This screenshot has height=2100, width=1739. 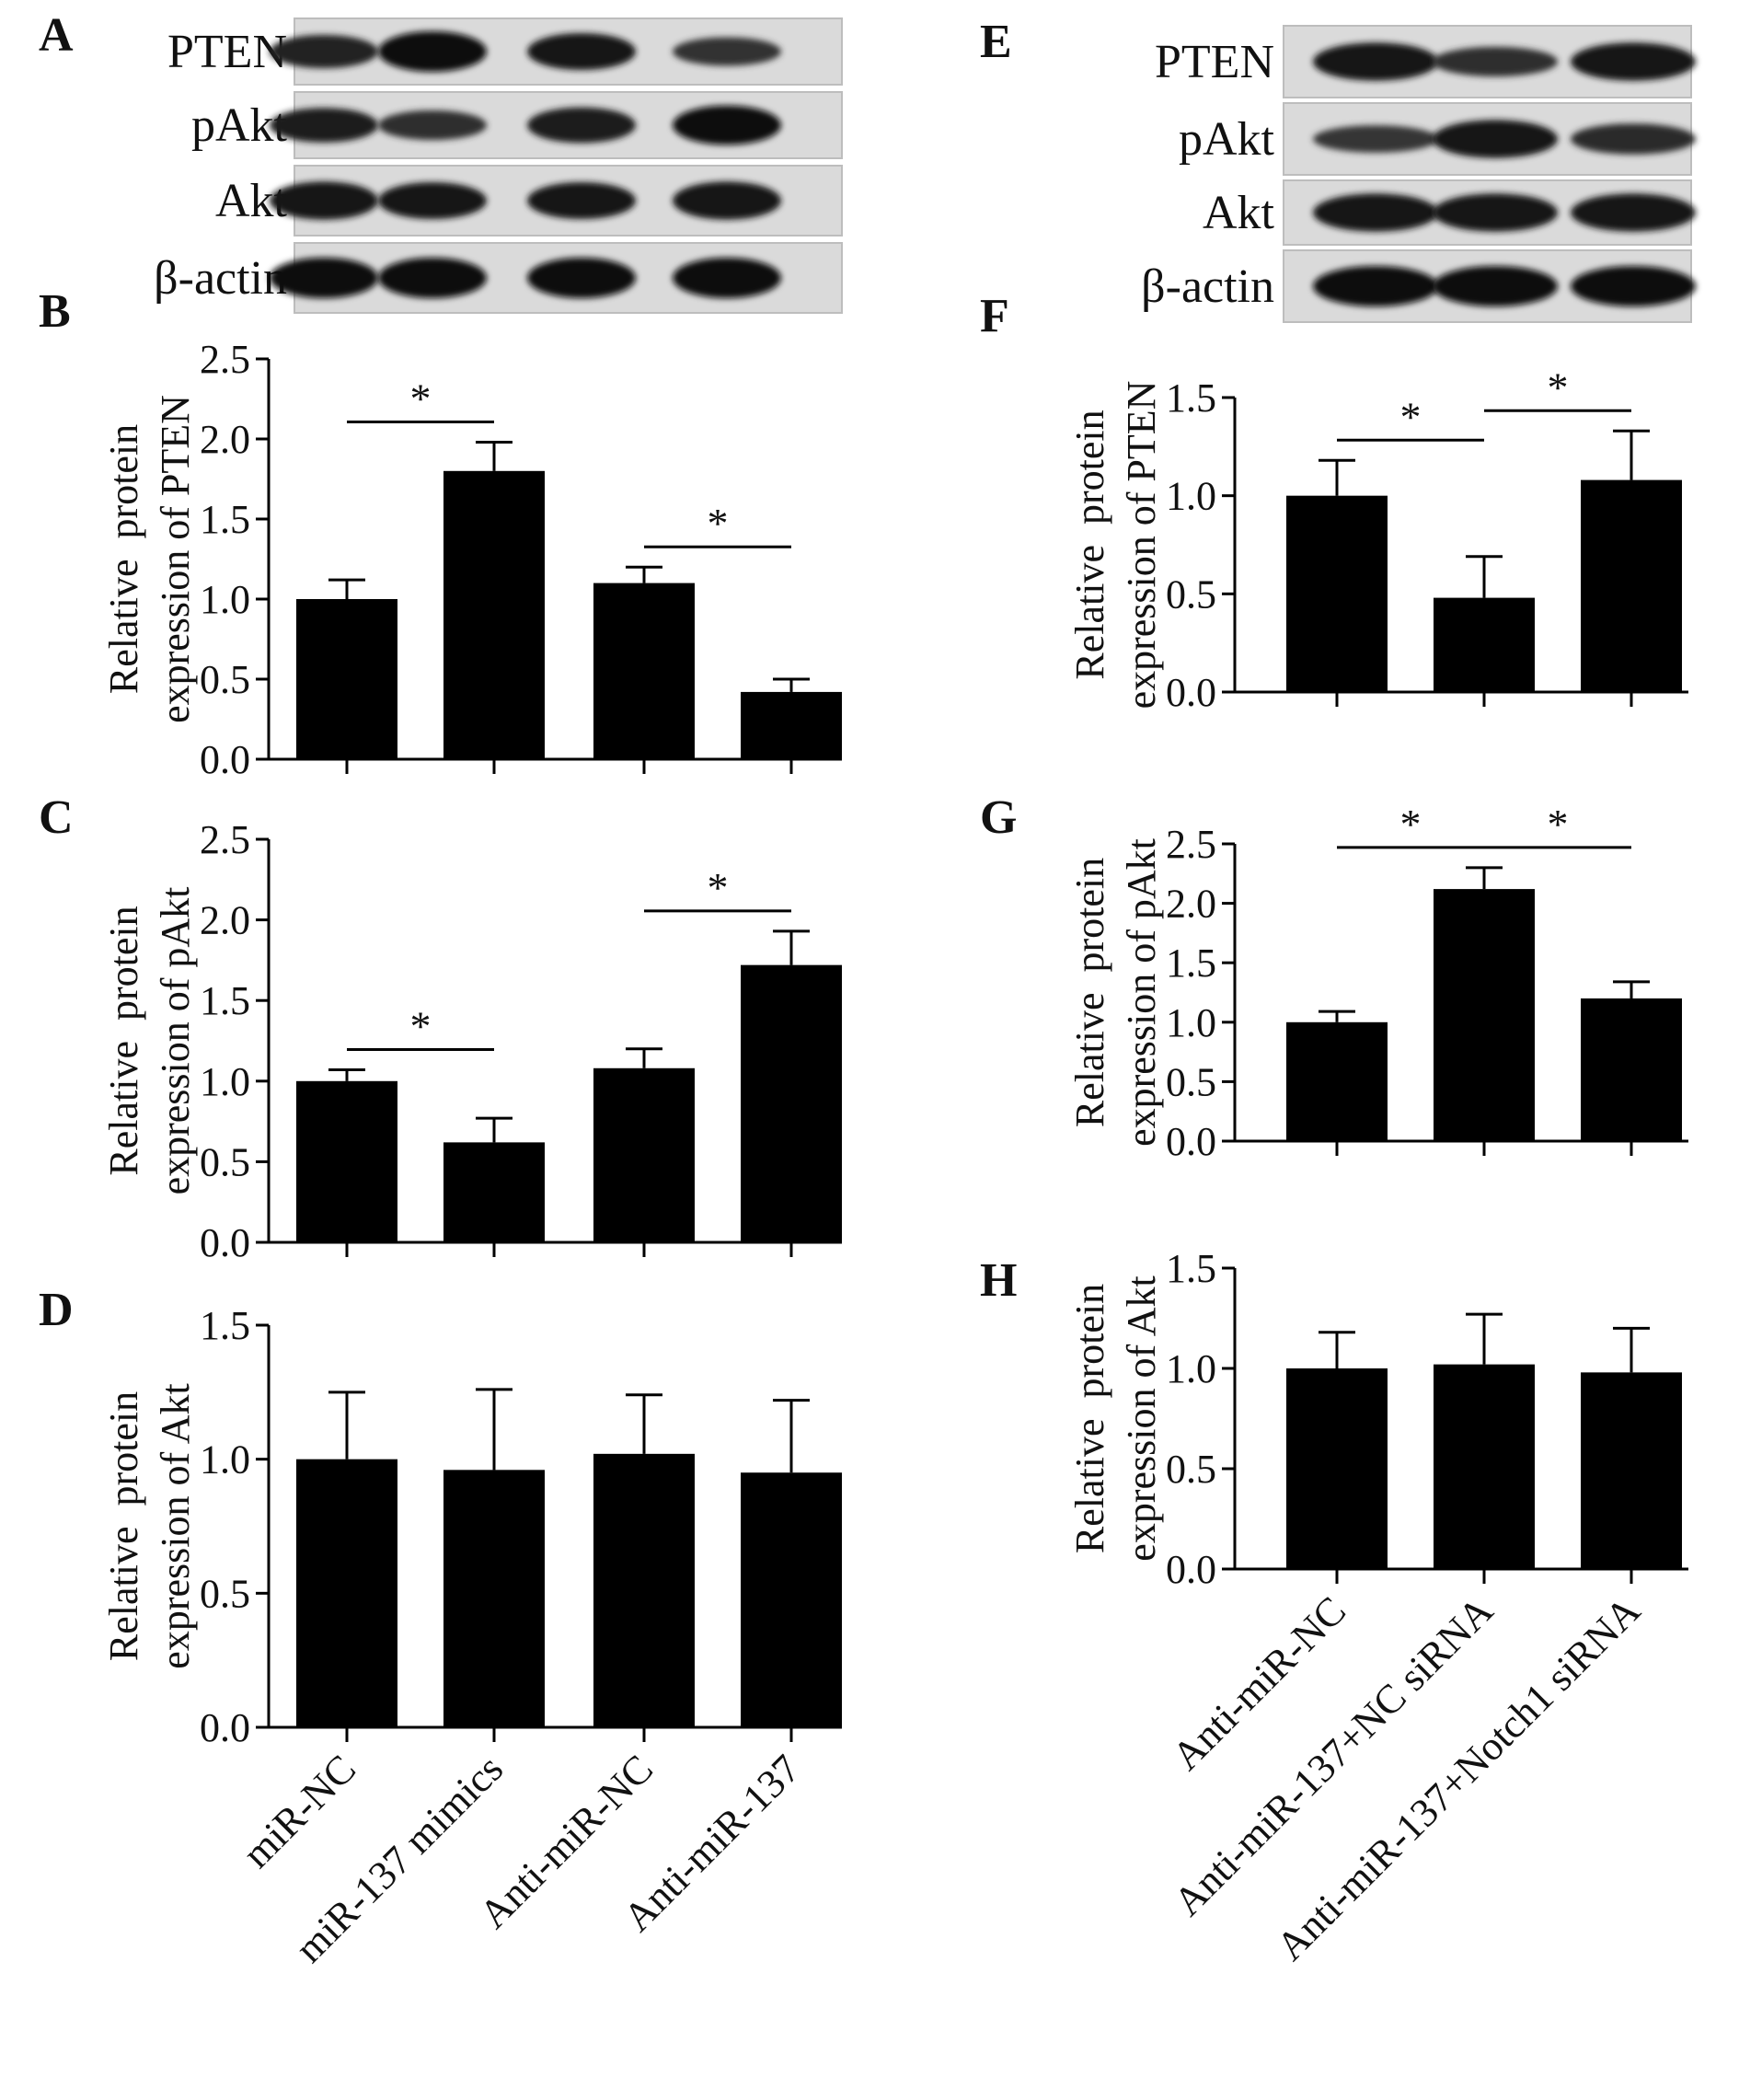 I want to click on panel-label-h: H, so click(x=999, y=1280).